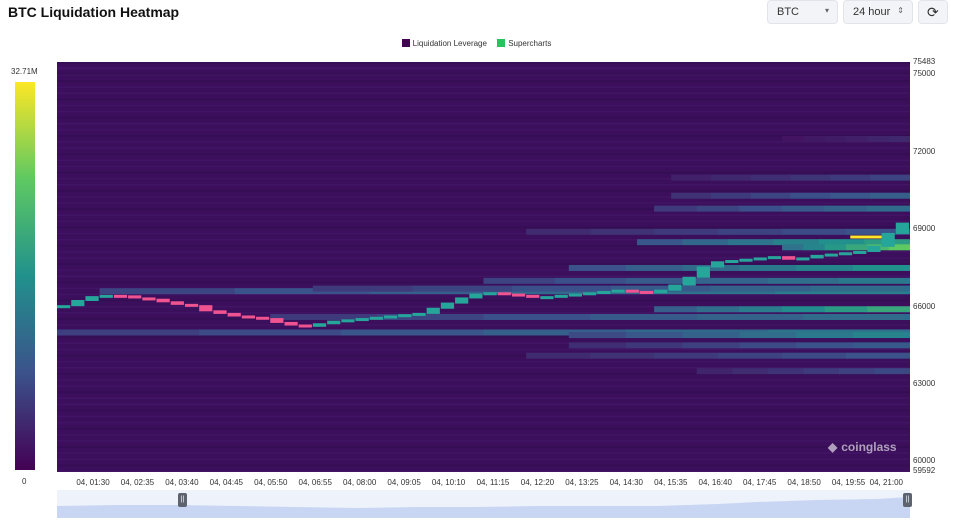  I want to click on legend-item-liquidation-leverage: Liquidation Leverage, so click(445, 43).